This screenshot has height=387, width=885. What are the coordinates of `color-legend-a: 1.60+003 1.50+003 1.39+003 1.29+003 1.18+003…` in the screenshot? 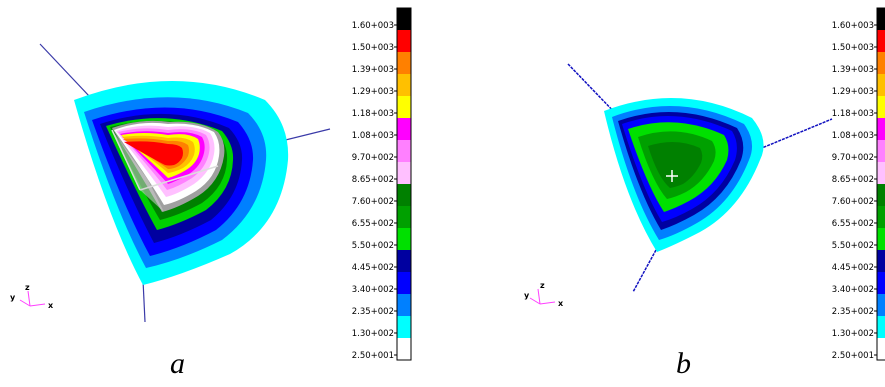 It's located at (382, 184).